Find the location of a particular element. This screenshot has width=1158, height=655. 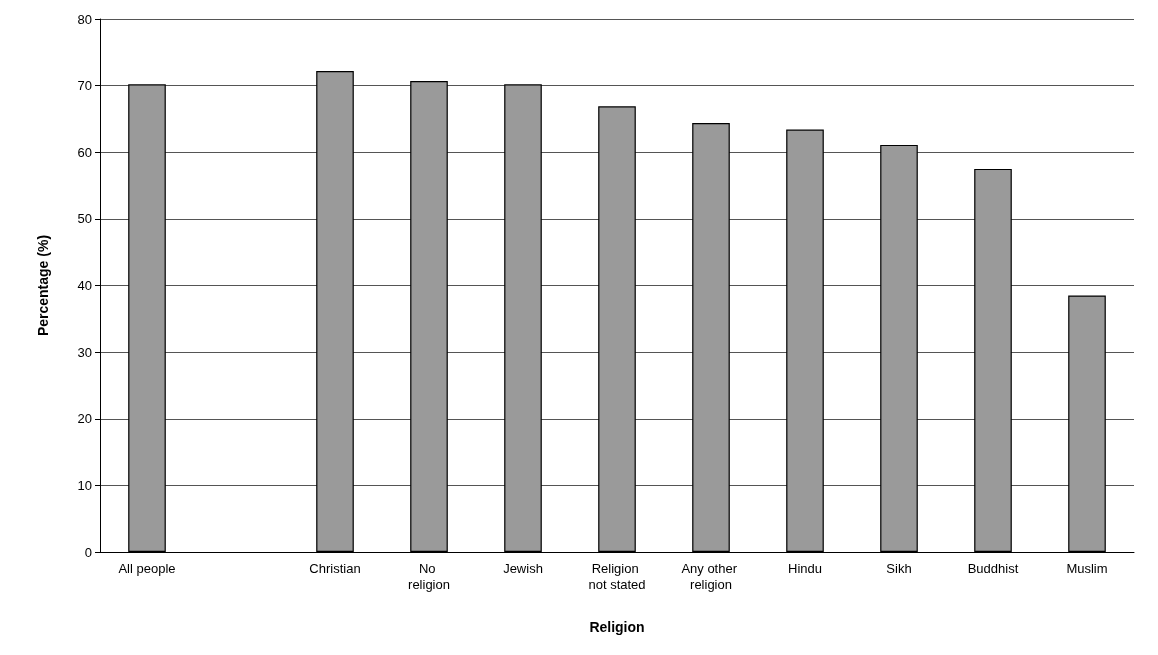

y-tick-label: 80 is located at coordinates (84, 19).